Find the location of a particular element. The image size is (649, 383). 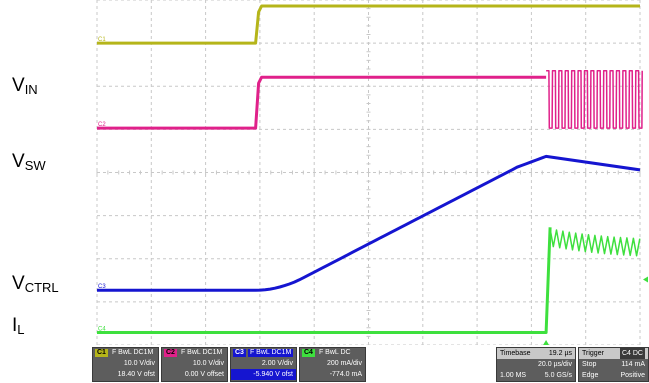

channel-box-c3: C3 F BwL DC1M 2.00 V/div -5.940 V ofst is located at coordinates (263, 364).